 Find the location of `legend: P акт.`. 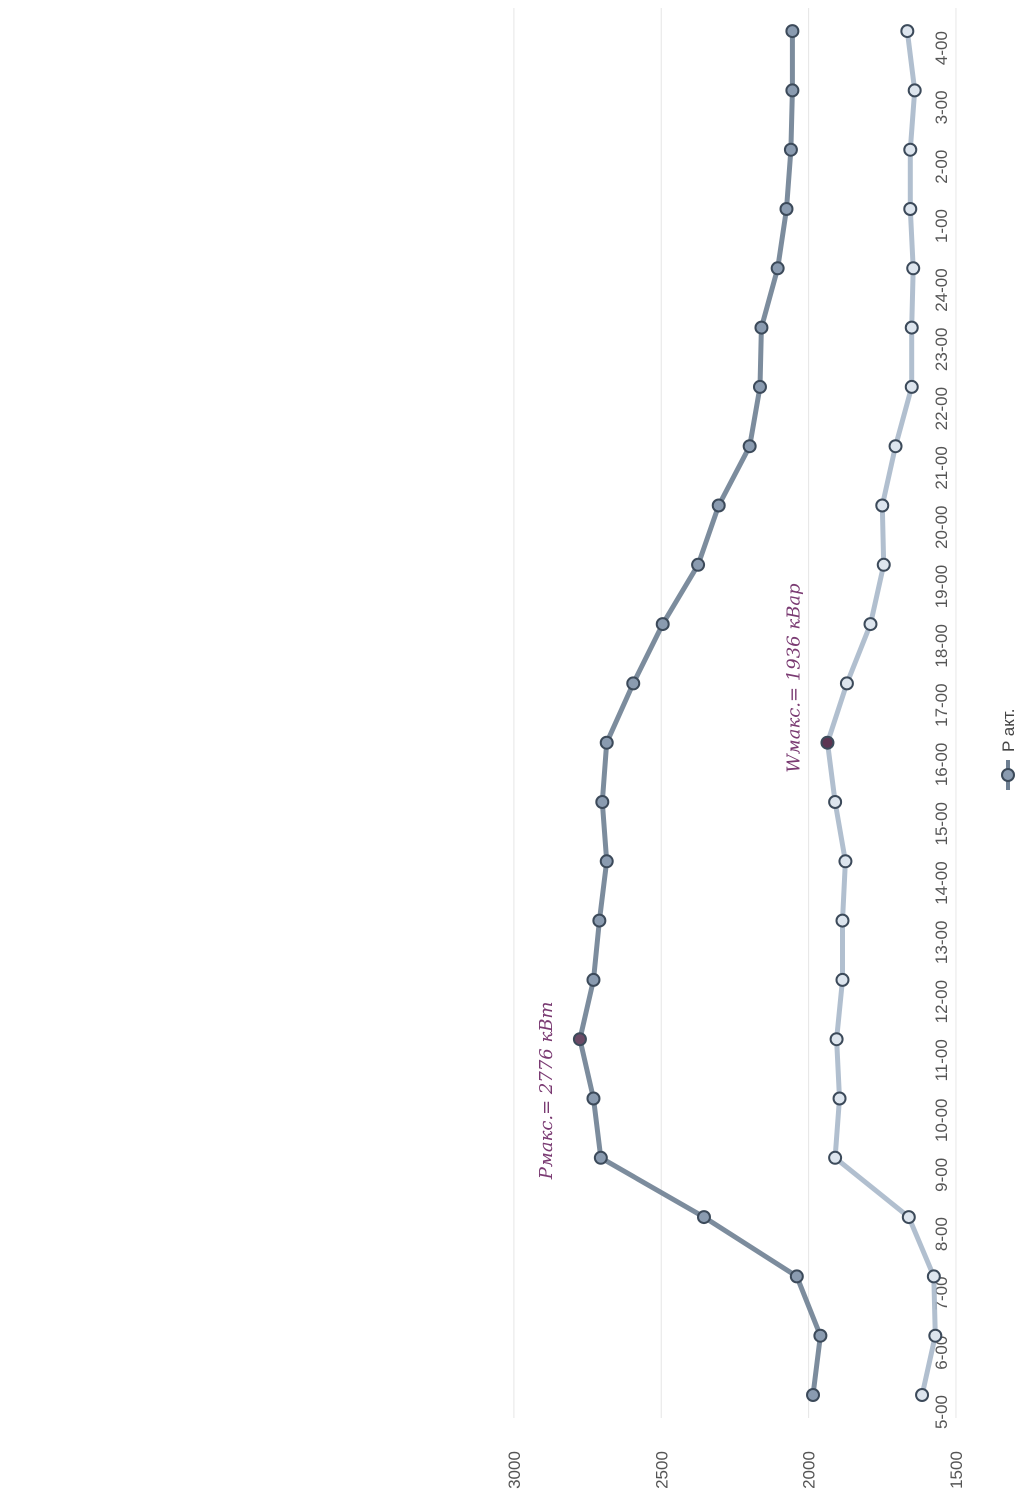

legend: P акт. is located at coordinates (1008, 749).